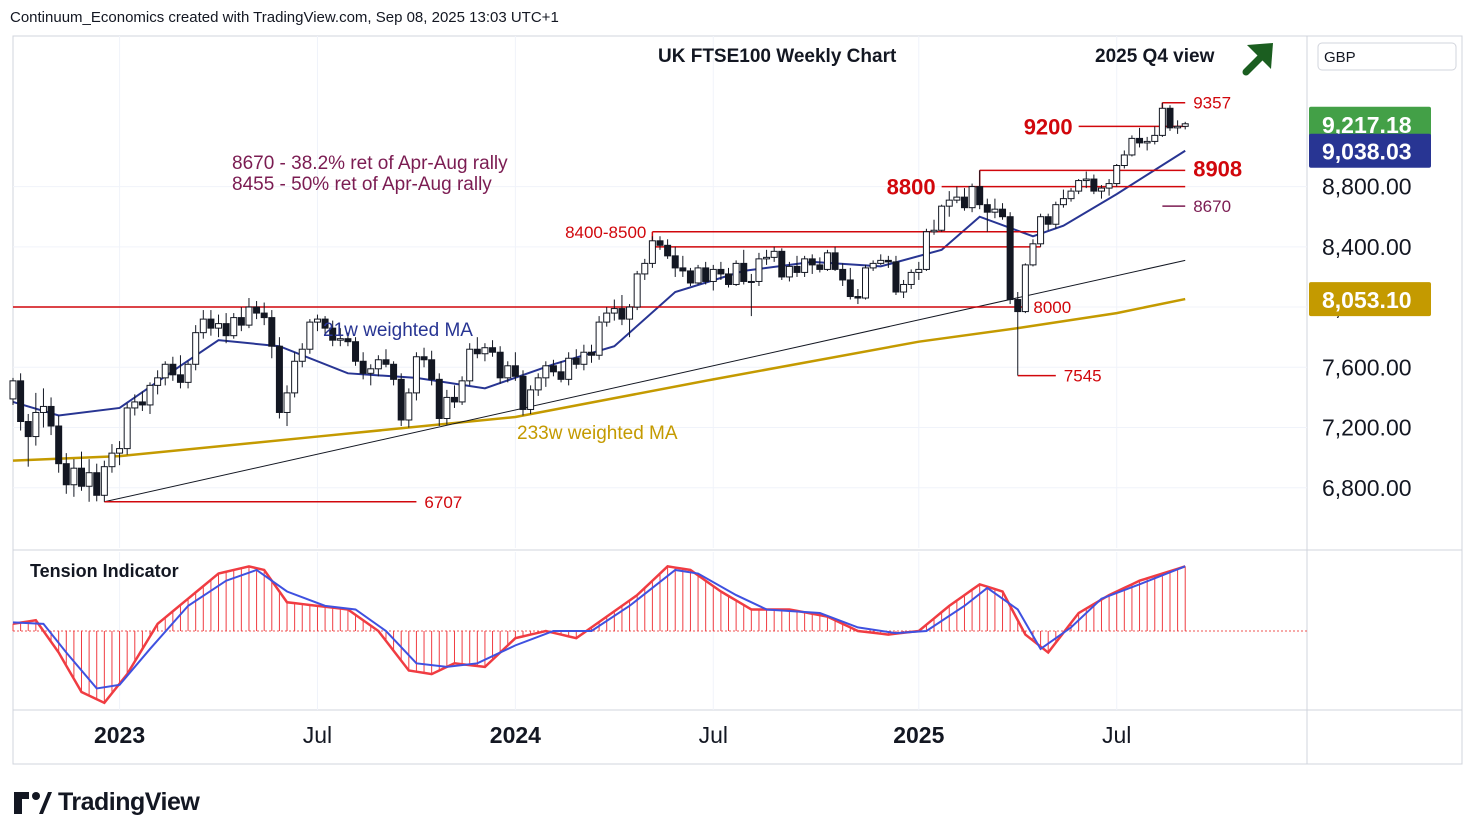 Image resolution: width=1475 pixels, height=840 pixels. Describe the element at coordinates (1367, 187) in the screenshot. I see `y-tick-label: 8,800.00` at that location.